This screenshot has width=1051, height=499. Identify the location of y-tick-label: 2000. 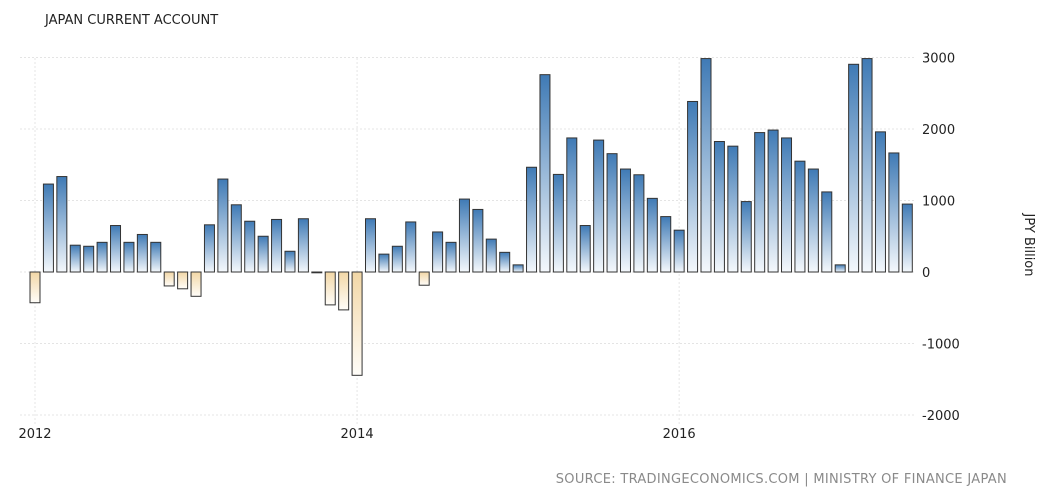
(938, 130).